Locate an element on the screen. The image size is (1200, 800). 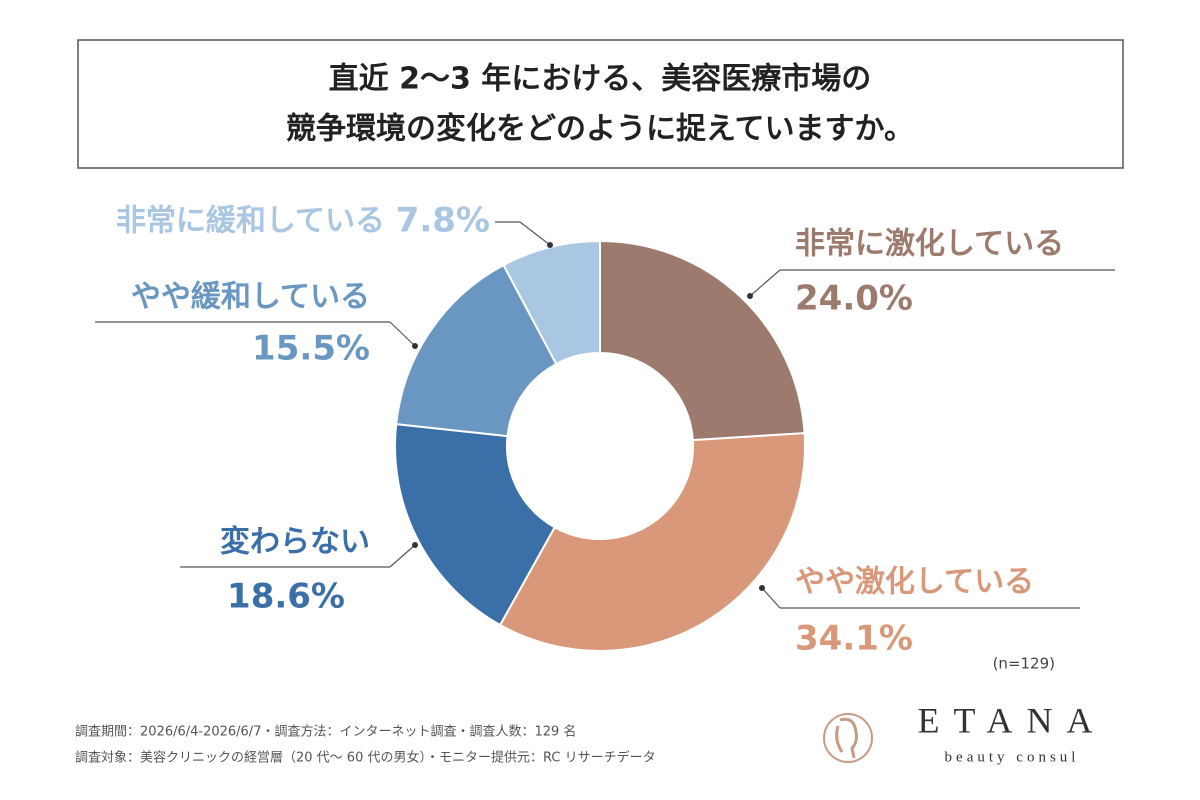
slice-label: やや激化している is located at coordinates (914, 582).